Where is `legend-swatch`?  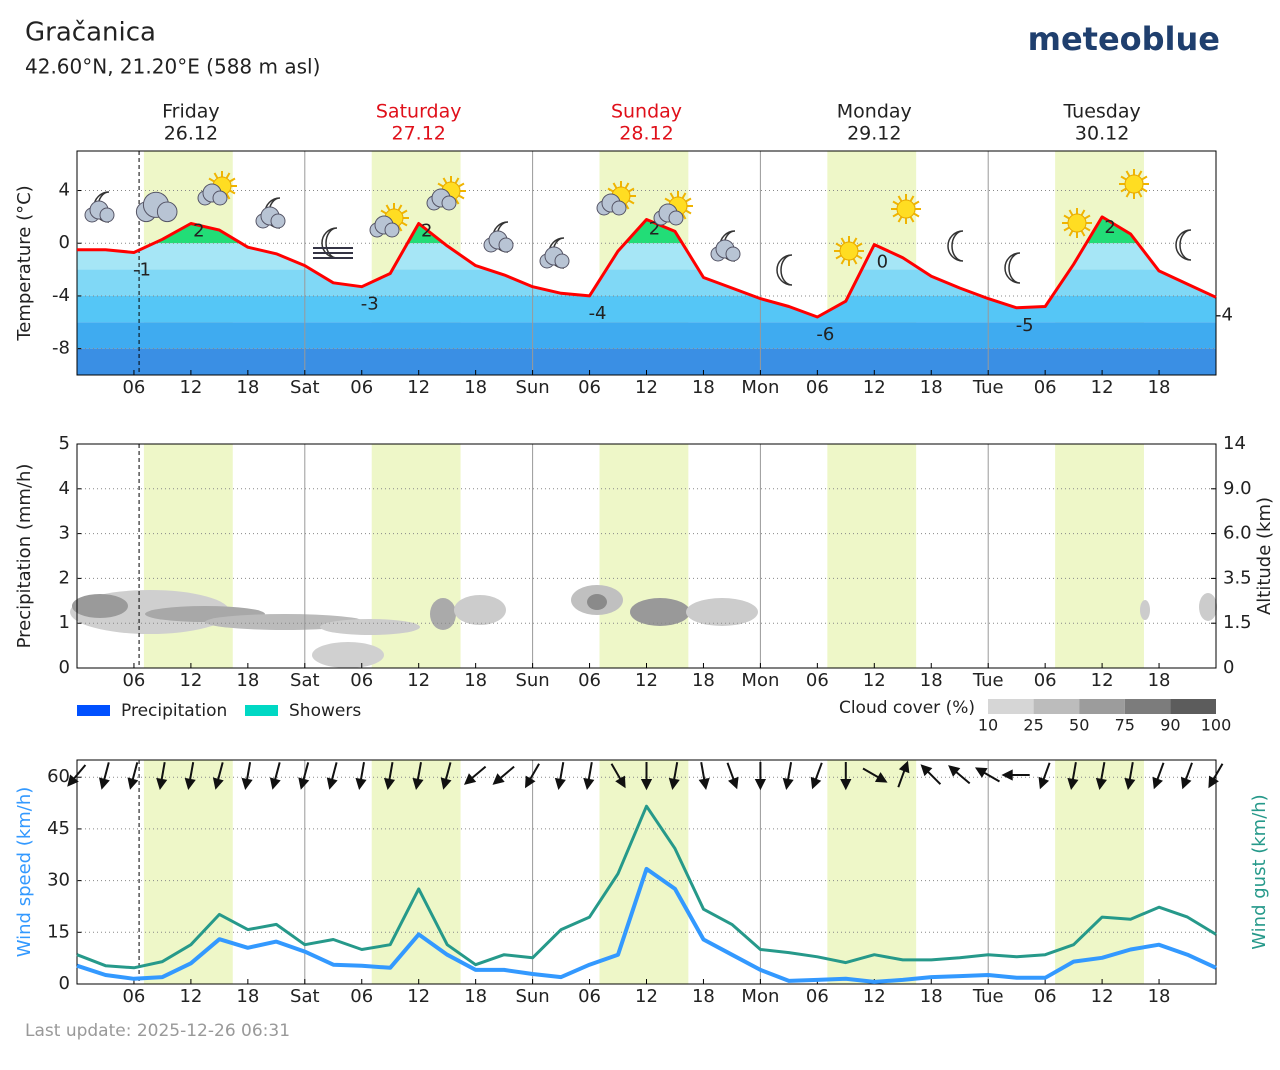 legend-swatch is located at coordinates (261, 710).